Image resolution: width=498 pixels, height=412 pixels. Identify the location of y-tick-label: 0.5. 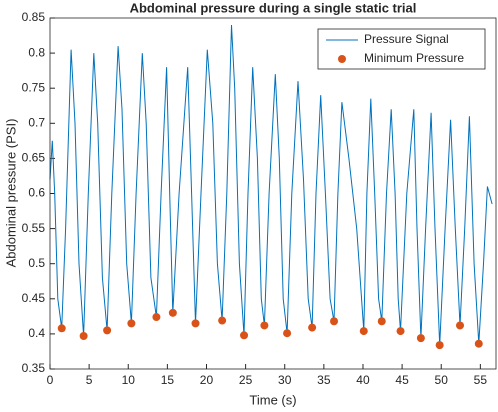
(36, 263).